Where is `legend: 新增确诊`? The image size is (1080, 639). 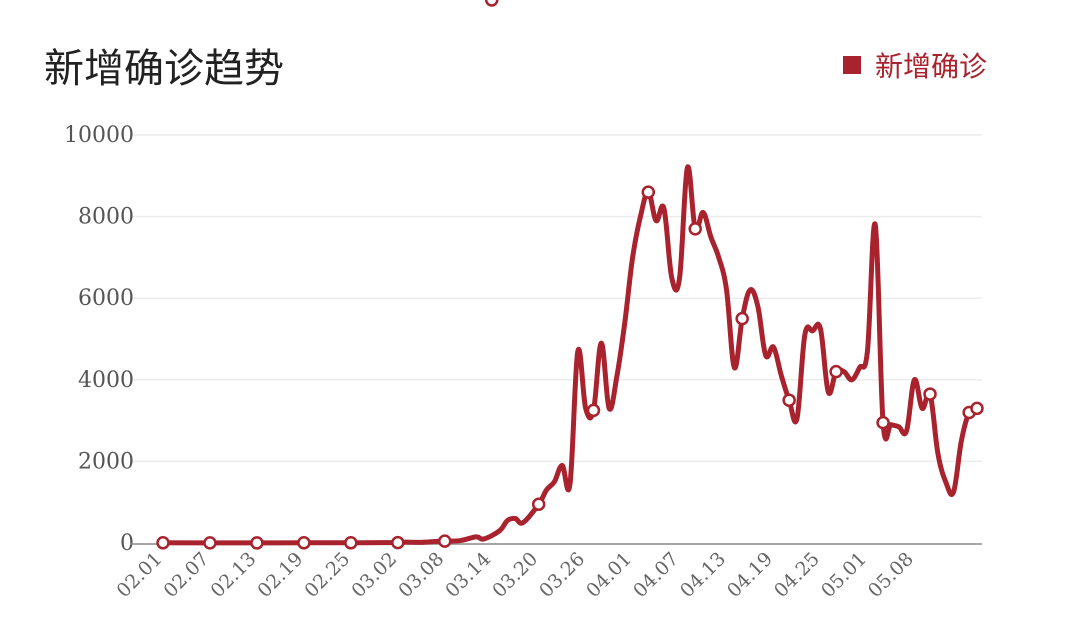
legend: 新增确诊 is located at coordinates (915, 65).